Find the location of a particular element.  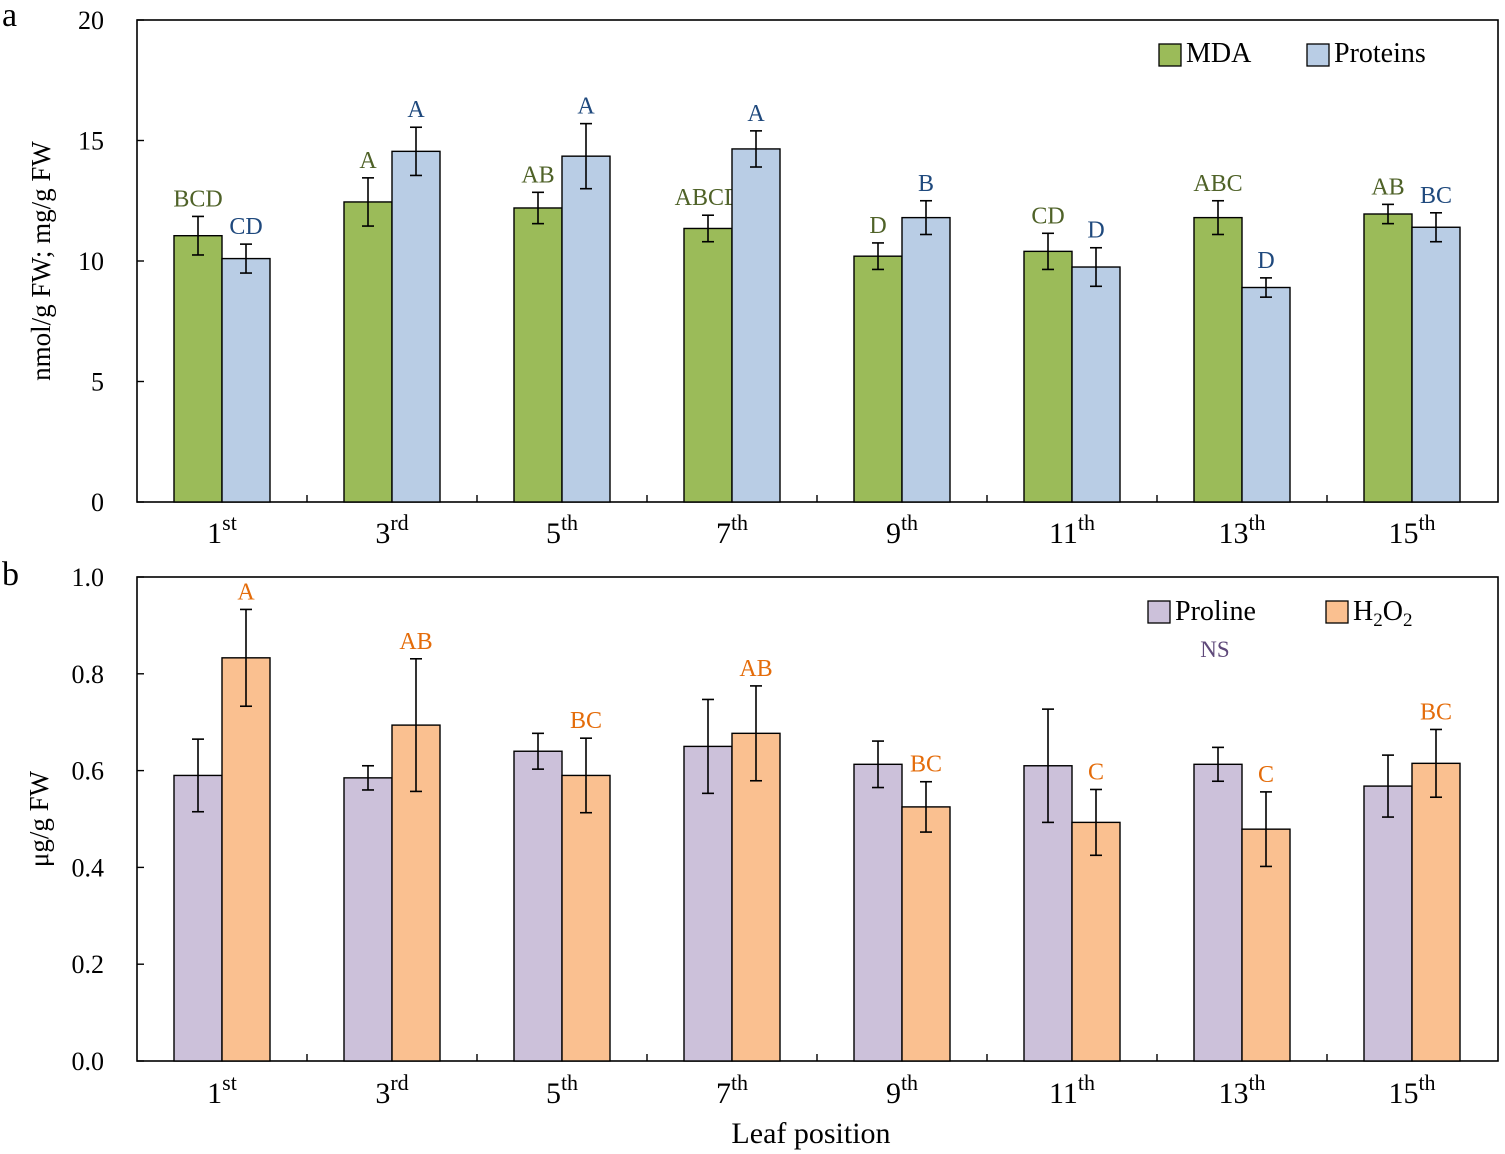

panel-b-category-label: 11th is located at coordinates (1072, 1090).